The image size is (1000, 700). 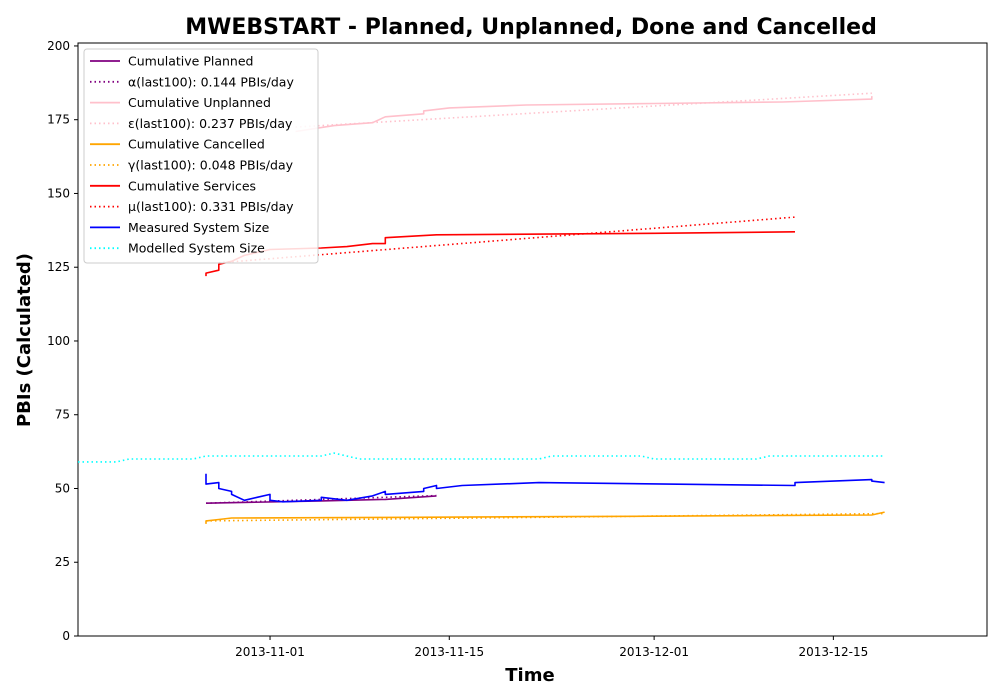 What do you see at coordinates (58, 193) in the screenshot?
I see `y-tick-label: 150` at bounding box center [58, 193].